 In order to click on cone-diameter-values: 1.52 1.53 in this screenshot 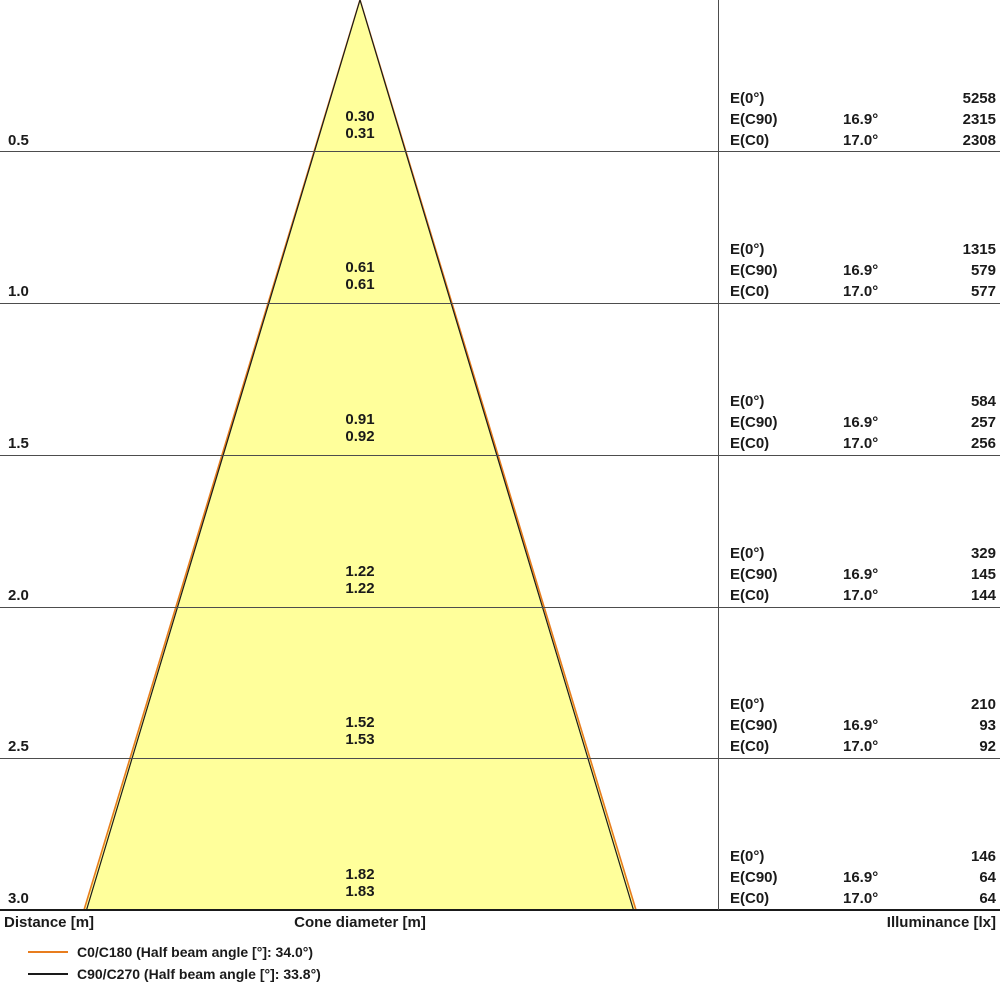, I will do `click(360, 731)`.